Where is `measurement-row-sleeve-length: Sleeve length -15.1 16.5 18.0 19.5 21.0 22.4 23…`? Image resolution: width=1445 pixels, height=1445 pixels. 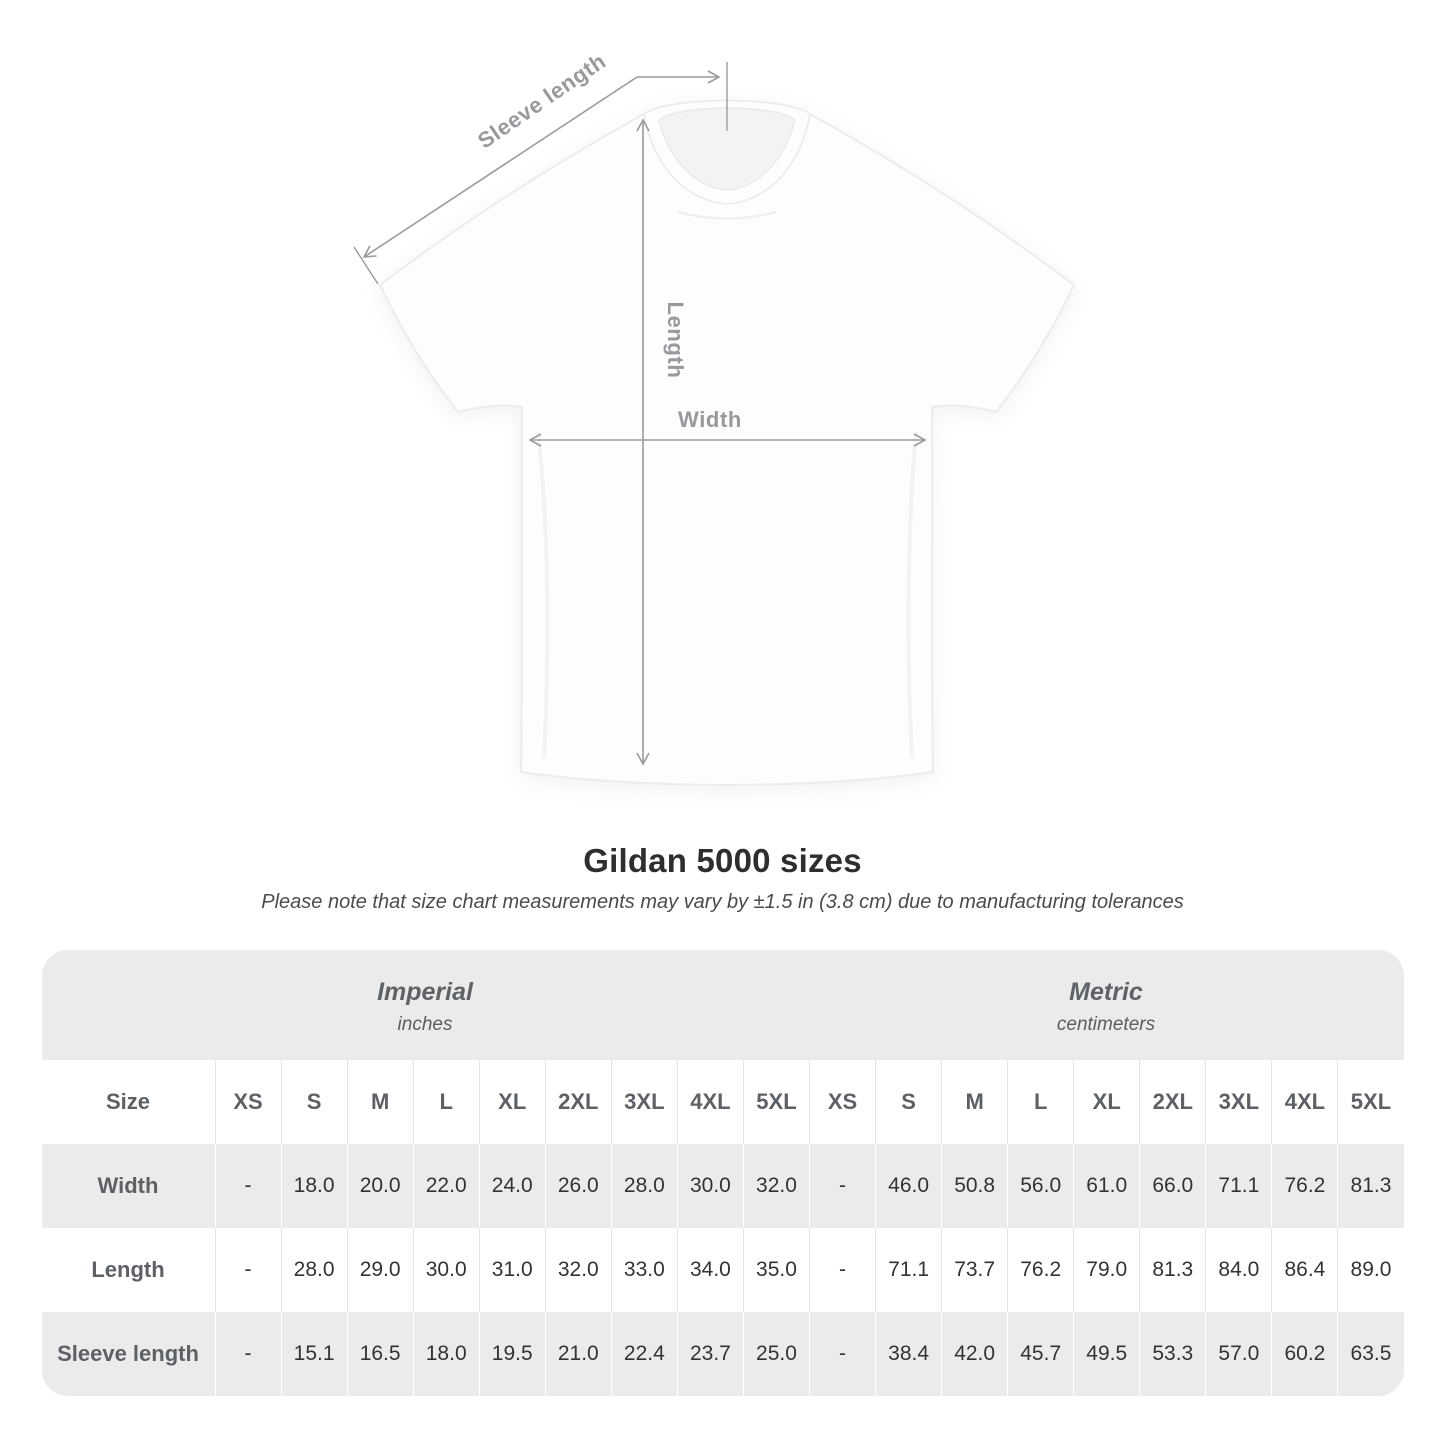
measurement-row-sleeve-length: Sleeve length -15.1 16.5 18.0 19.5 21.0 22.4 23… is located at coordinates (722, 1354).